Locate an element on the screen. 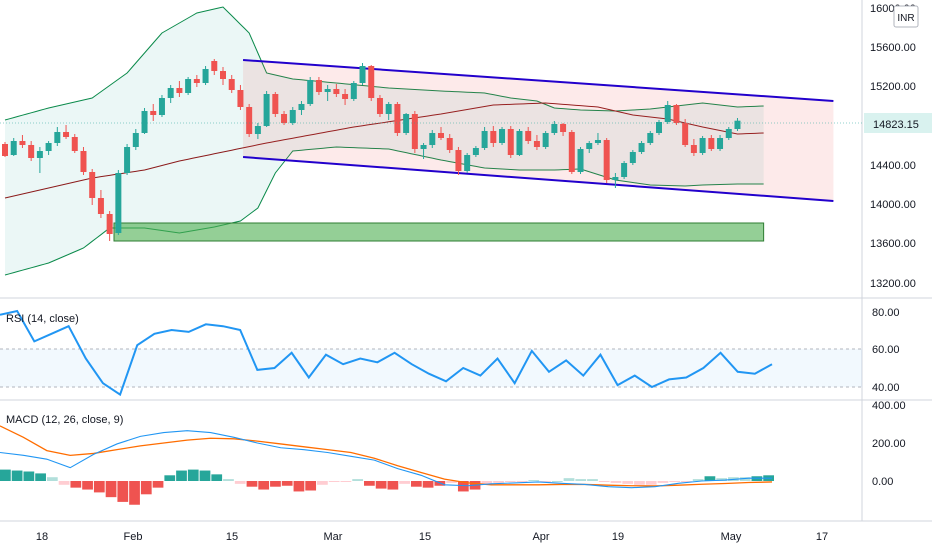  channel-upper-line is located at coordinates (538, 80).